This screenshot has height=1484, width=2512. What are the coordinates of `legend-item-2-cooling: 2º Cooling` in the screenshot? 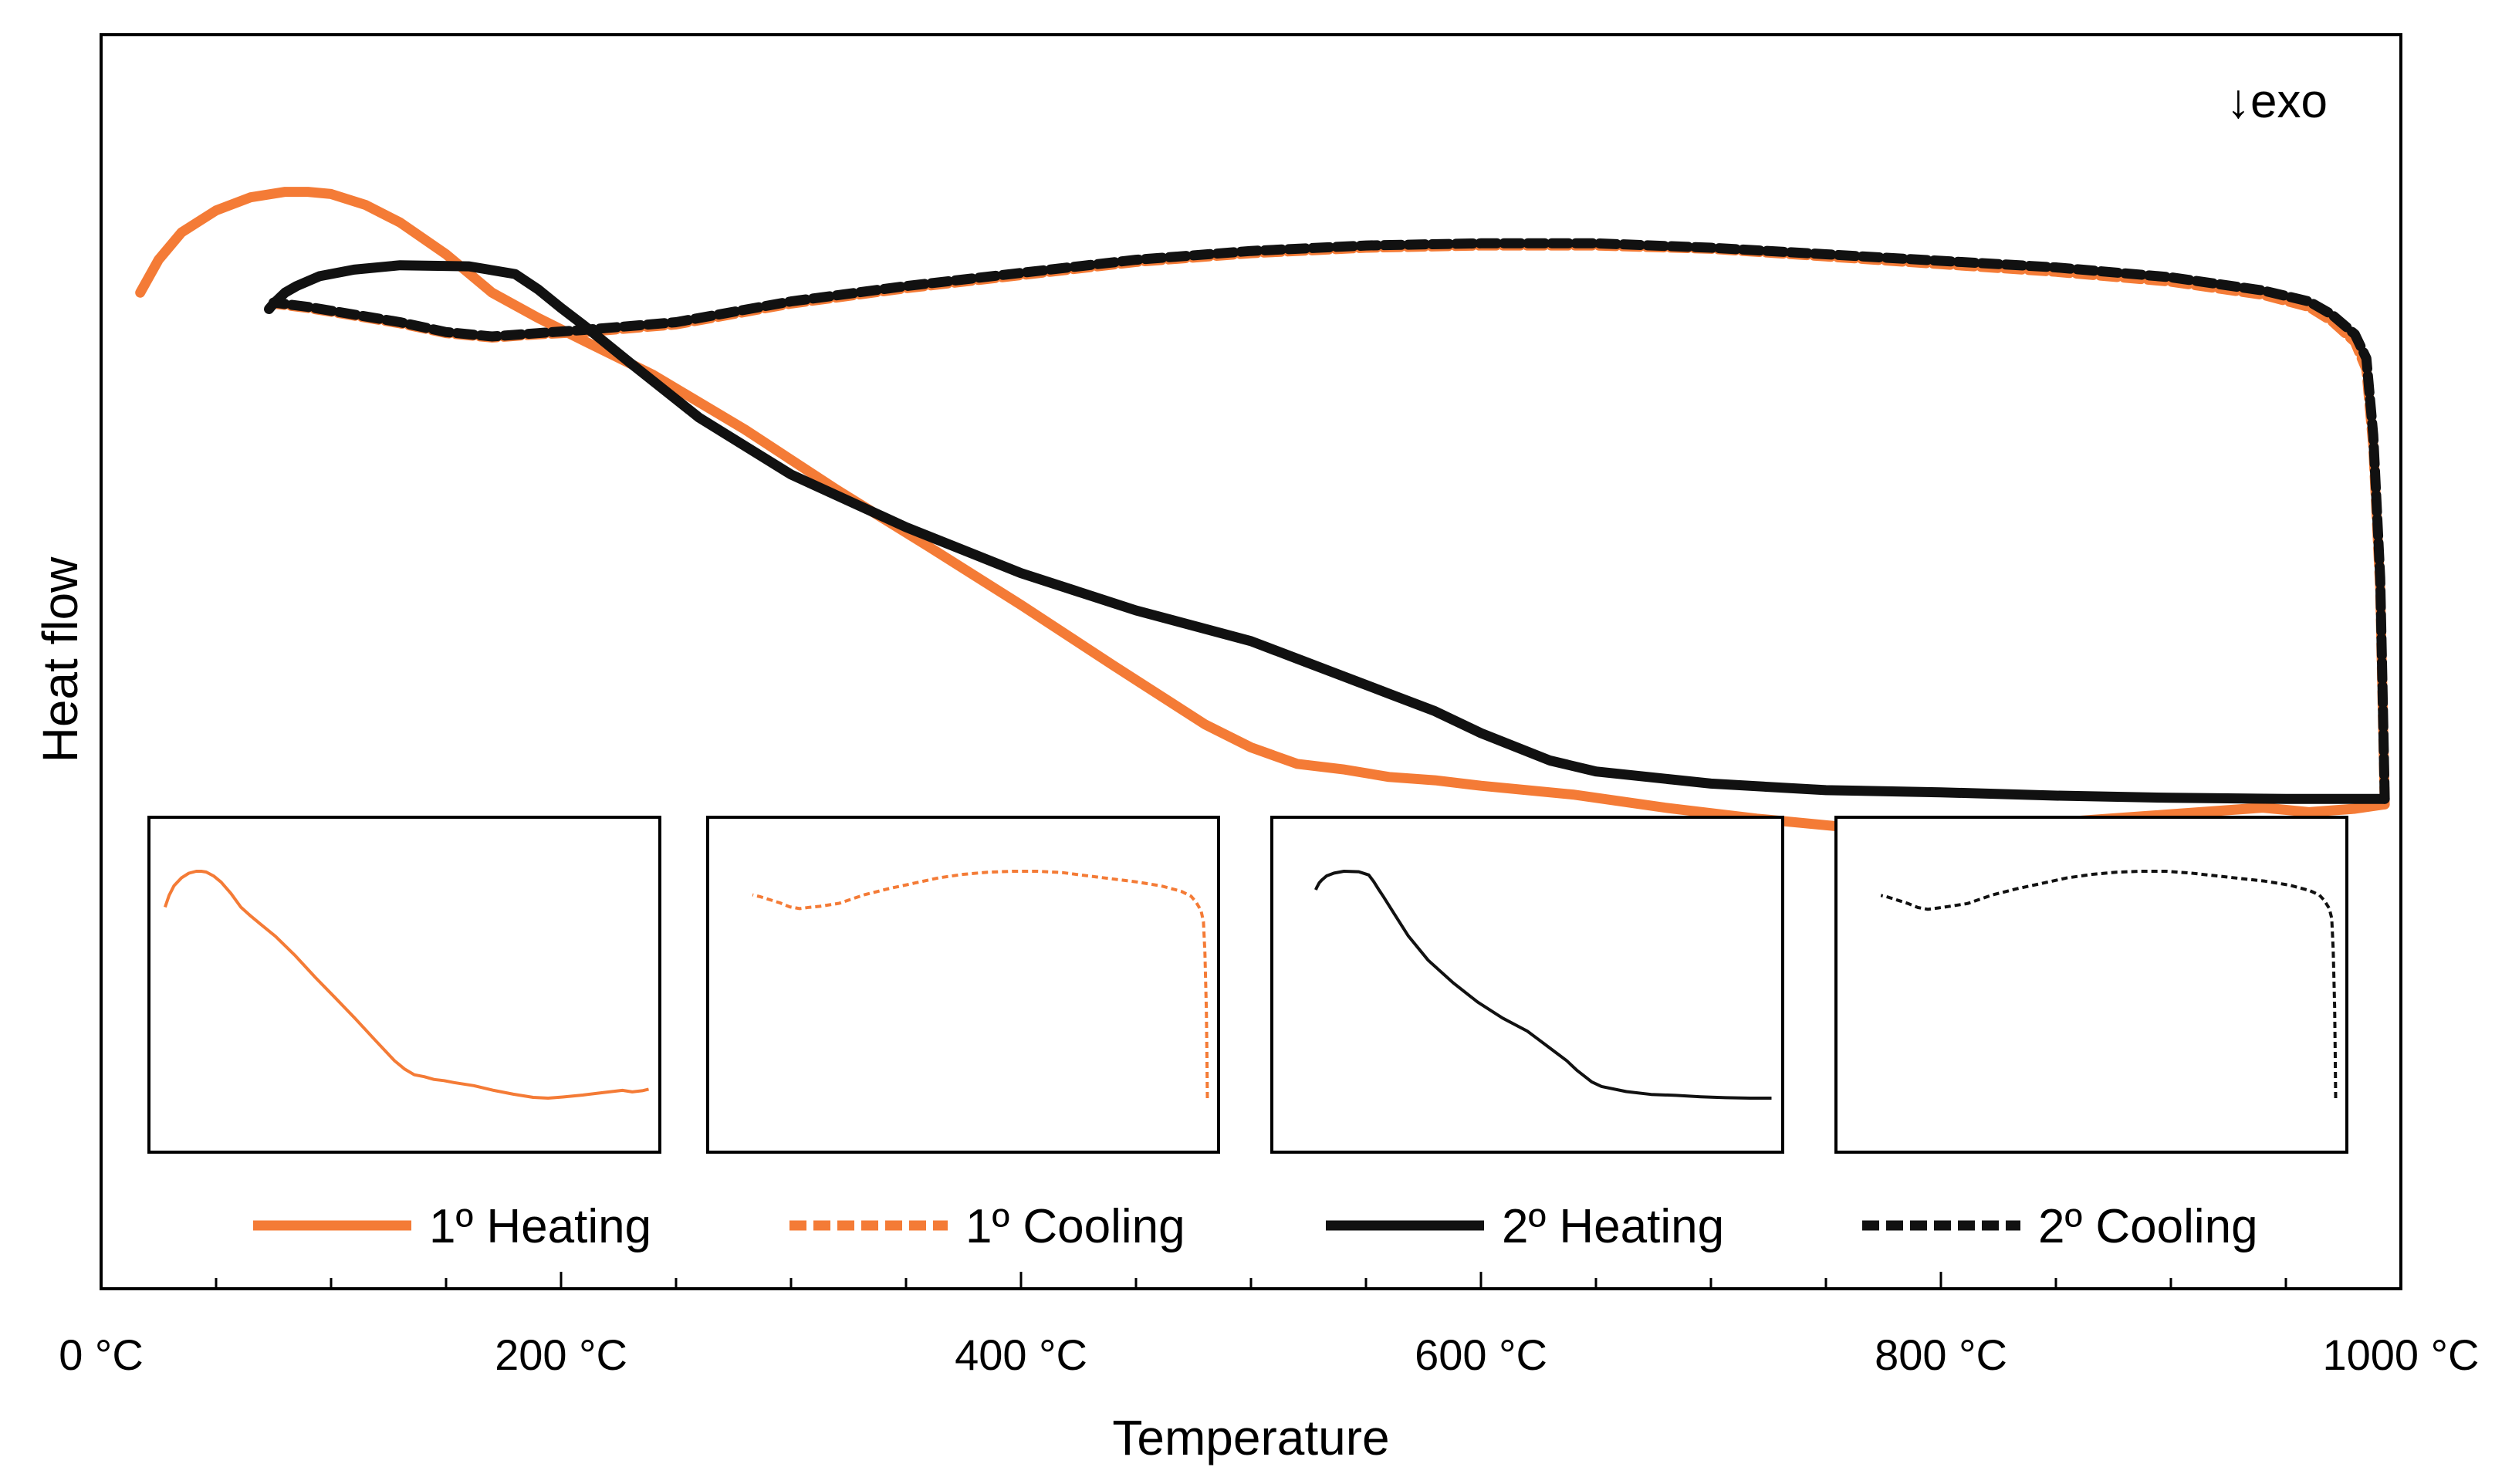 It's located at (2060, 1226).